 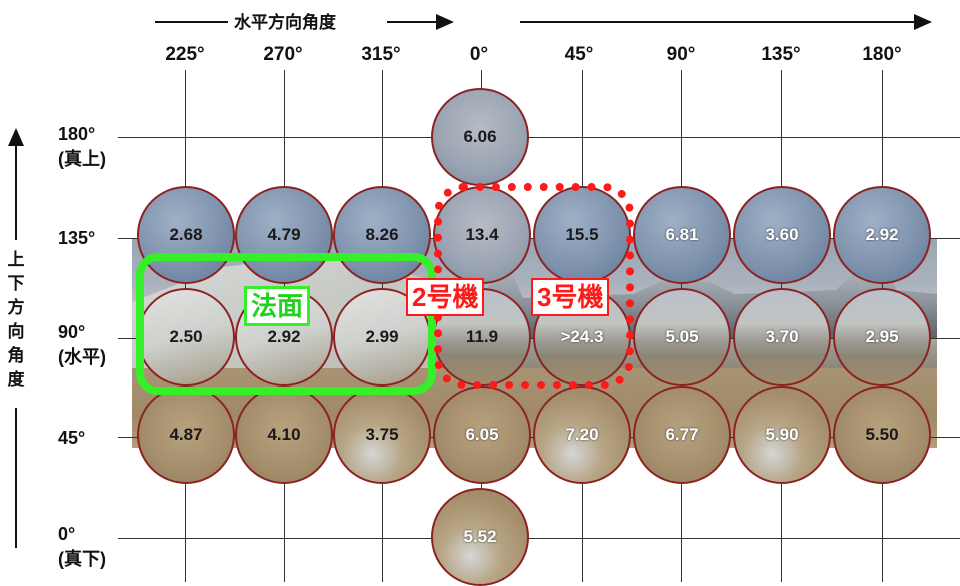 I want to click on dose-value: 2.68, so click(x=186, y=234).